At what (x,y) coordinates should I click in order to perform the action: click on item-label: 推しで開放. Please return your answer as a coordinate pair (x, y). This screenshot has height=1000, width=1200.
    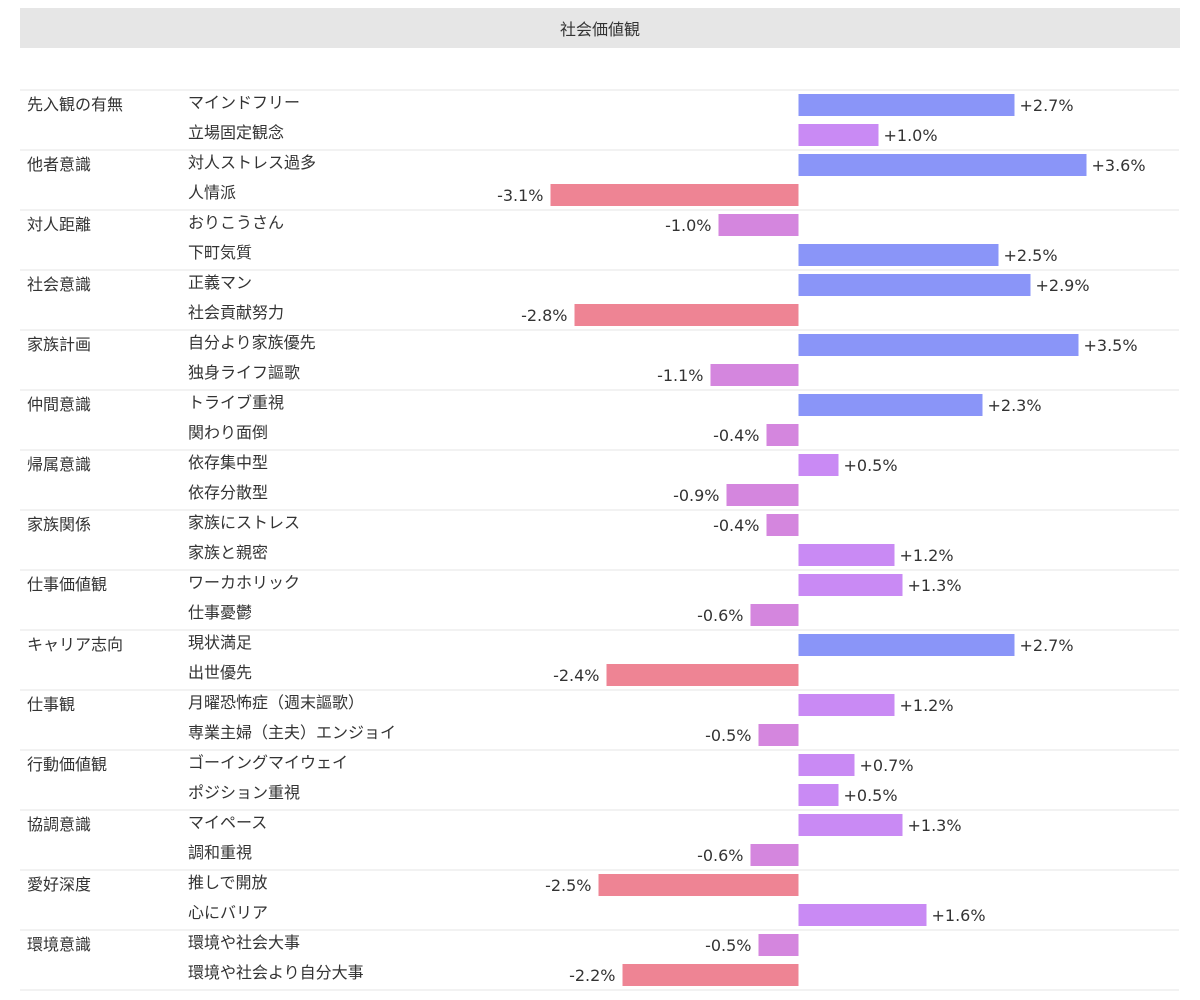
    Looking at the image, I should click on (228, 882).